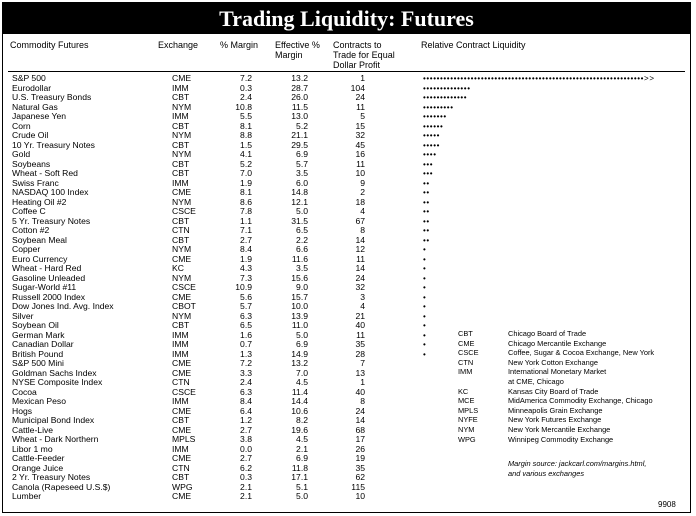 The image size is (696, 516). Describe the element at coordinates (346, 316) in the screenshot. I see `table-row: Silver NYM 6.3 13.9 21 •` at that location.